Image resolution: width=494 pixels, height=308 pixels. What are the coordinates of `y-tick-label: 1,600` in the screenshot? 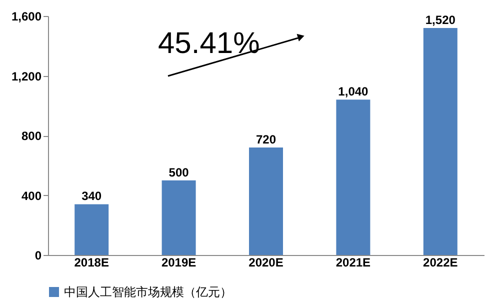 It's located at (26, 17).